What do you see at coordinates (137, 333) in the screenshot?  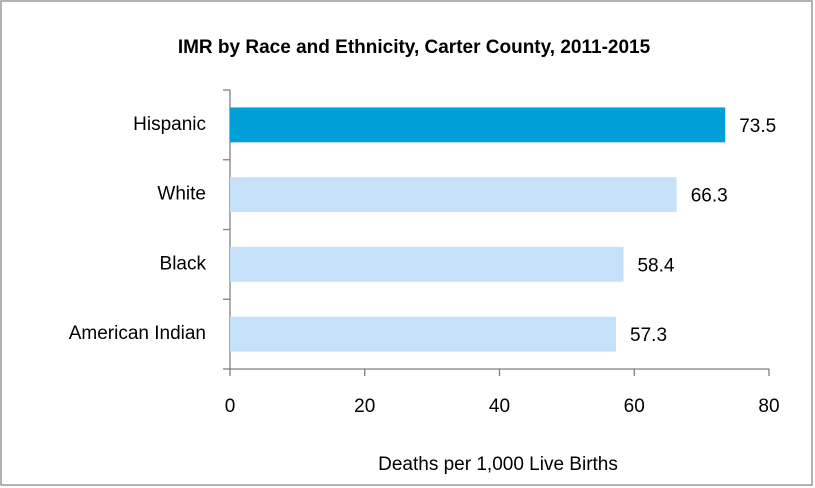 I see `y-tick-label: American Indian` at bounding box center [137, 333].